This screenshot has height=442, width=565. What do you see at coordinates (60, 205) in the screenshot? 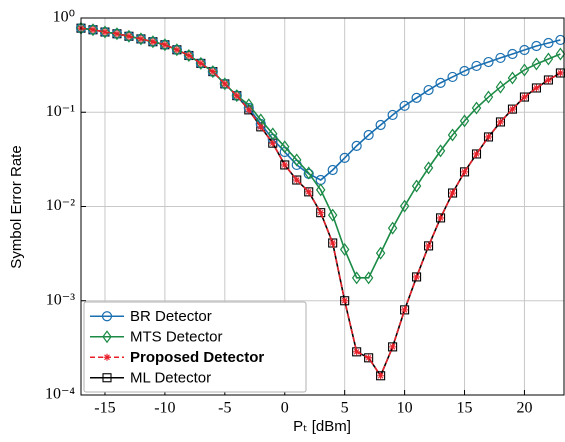
I see `y-tick-label: 10⁻²` at bounding box center [60, 205].